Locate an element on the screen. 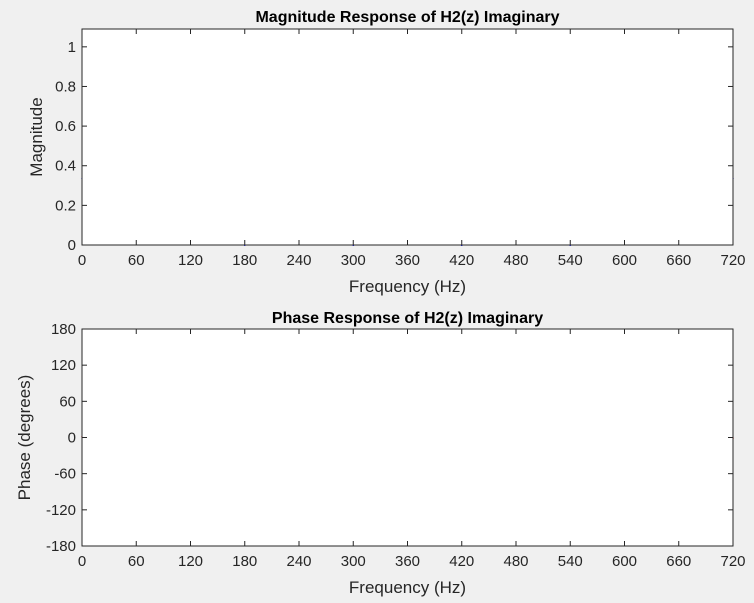  magnitude-x-tick-label: 180 is located at coordinates (244, 260).